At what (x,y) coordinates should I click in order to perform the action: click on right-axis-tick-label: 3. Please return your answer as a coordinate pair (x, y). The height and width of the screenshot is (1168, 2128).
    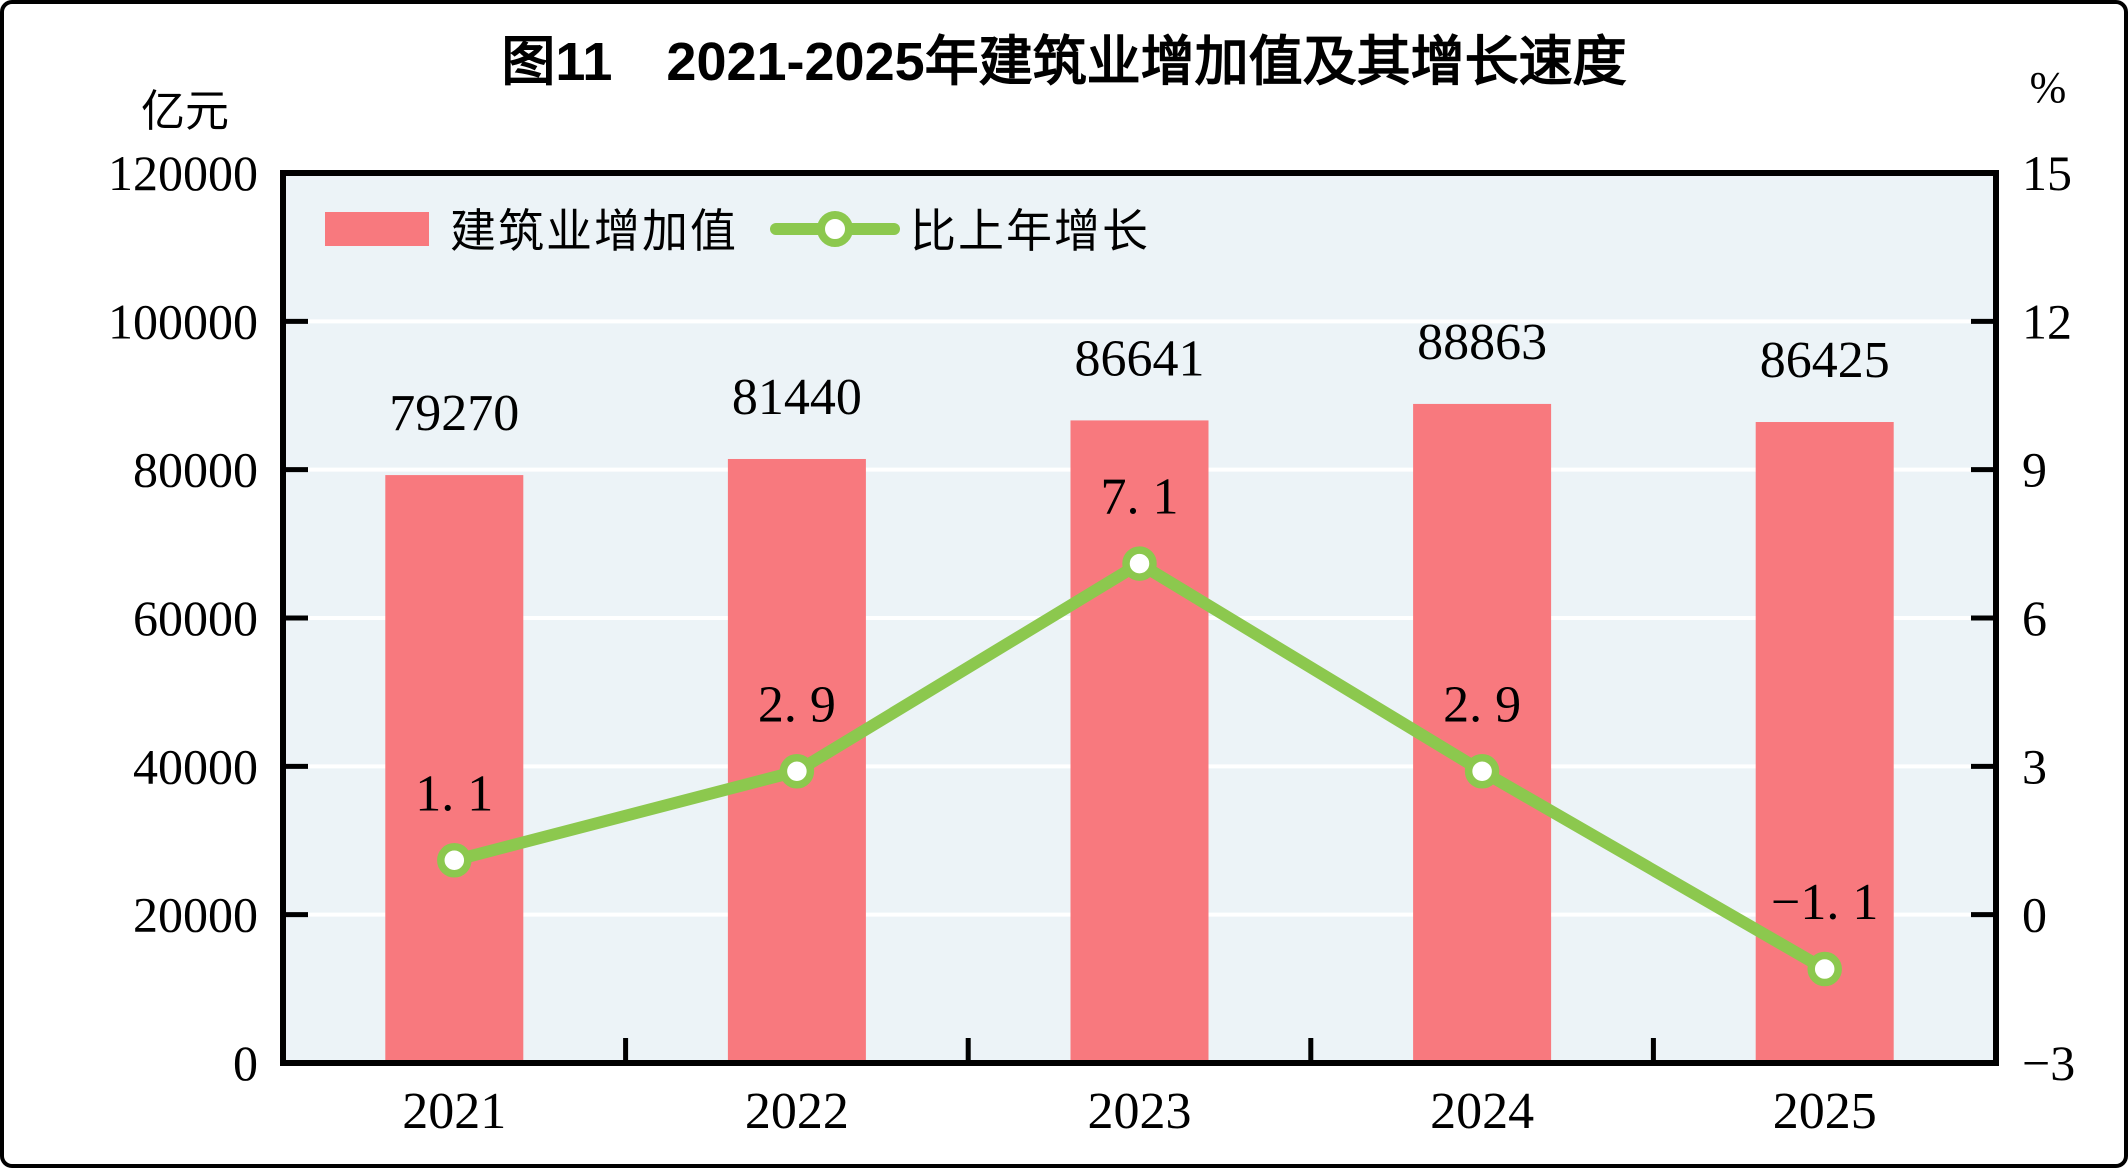
    Looking at the image, I should click on (2034, 766).